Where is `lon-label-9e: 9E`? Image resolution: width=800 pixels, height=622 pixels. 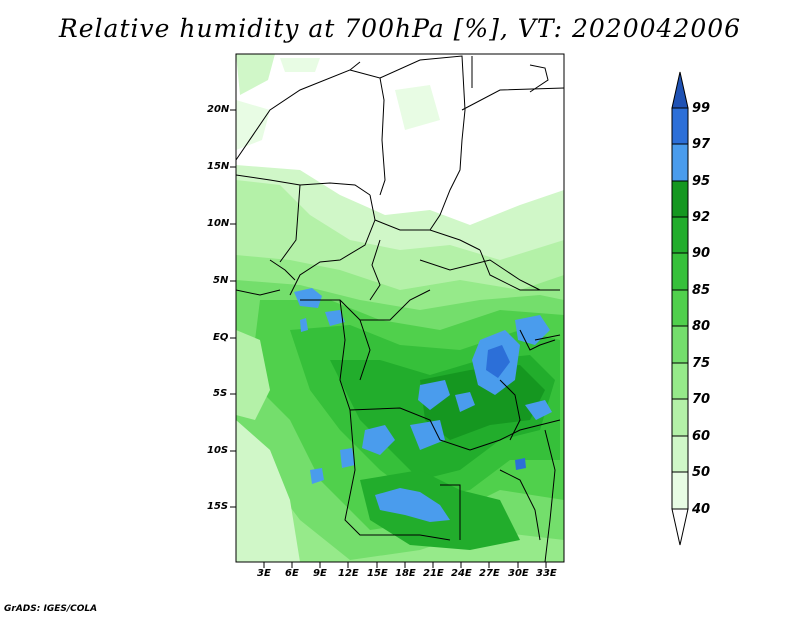 lon-label-9e: 9E is located at coordinates (320, 573).